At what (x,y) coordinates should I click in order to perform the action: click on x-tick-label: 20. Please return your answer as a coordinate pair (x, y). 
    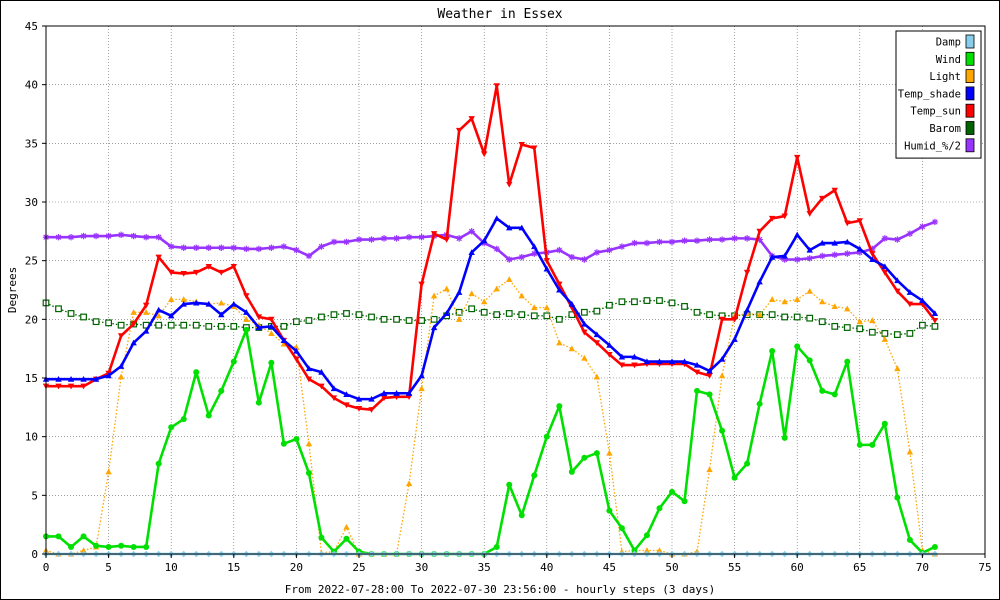
    Looking at the image, I should click on (296, 567).